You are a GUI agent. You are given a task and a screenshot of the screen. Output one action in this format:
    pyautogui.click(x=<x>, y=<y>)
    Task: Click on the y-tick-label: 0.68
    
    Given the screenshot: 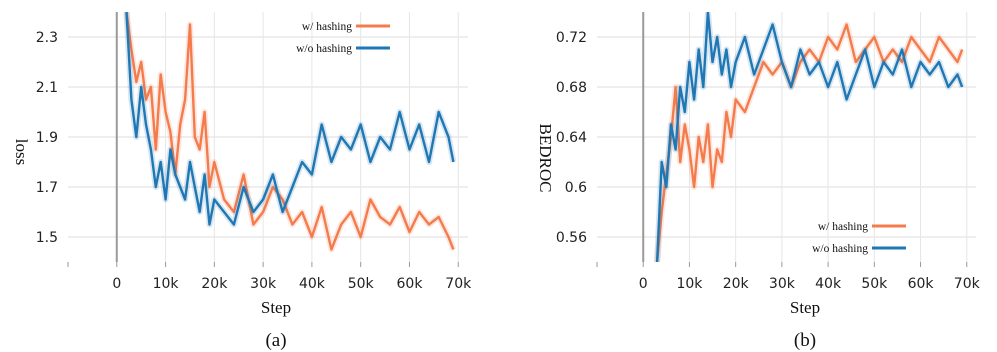 What is the action you would take?
    pyautogui.click(x=571, y=88)
    